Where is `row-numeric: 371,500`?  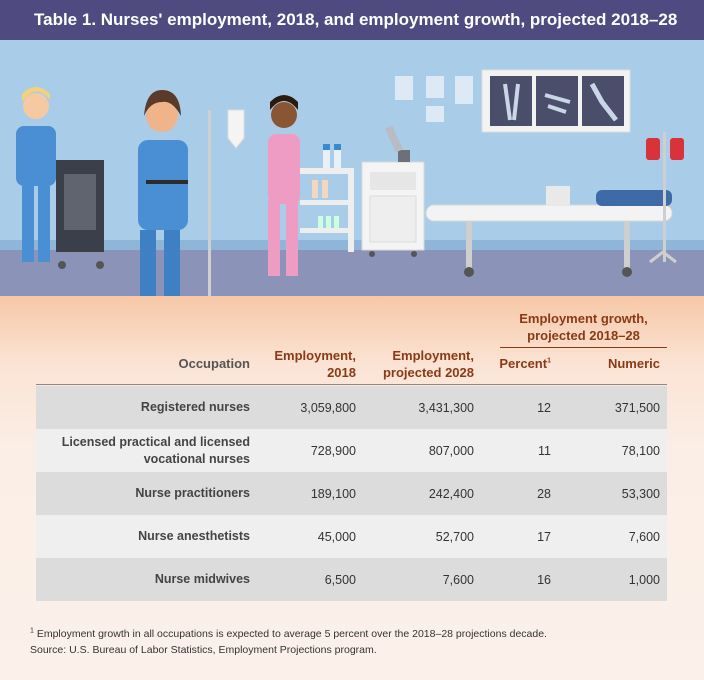 row-numeric: 371,500 is located at coordinates (637, 407).